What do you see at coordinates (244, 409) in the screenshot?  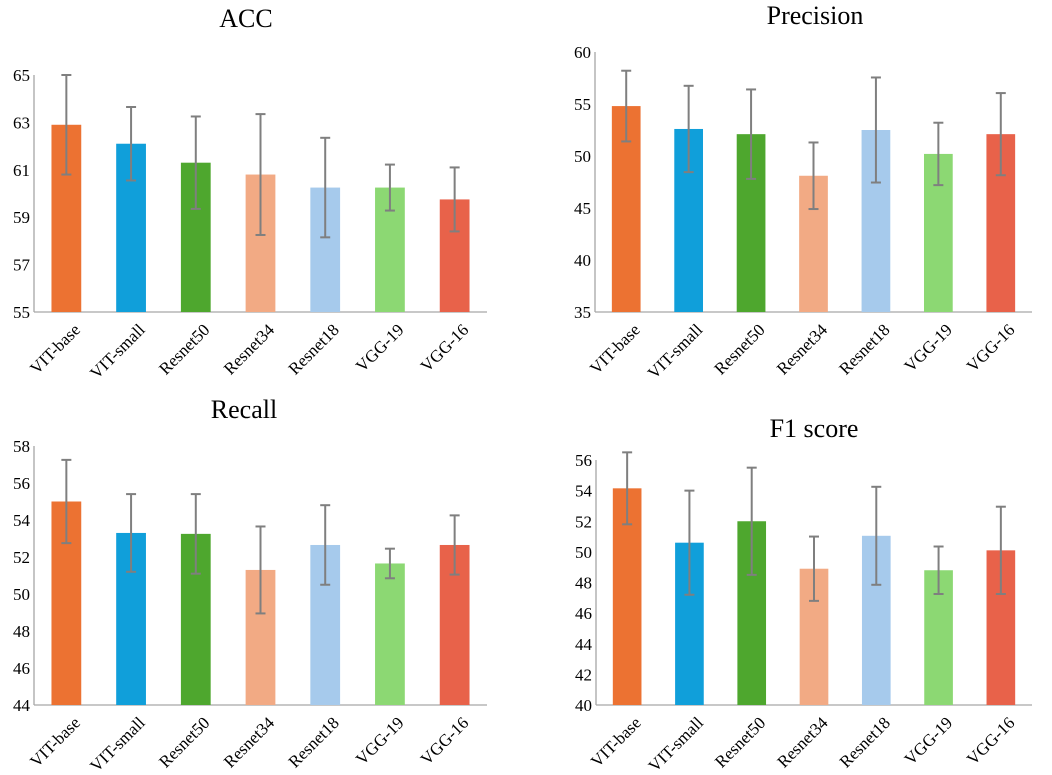 I see `chart-title: Recall` at bounding box center [244, 409].